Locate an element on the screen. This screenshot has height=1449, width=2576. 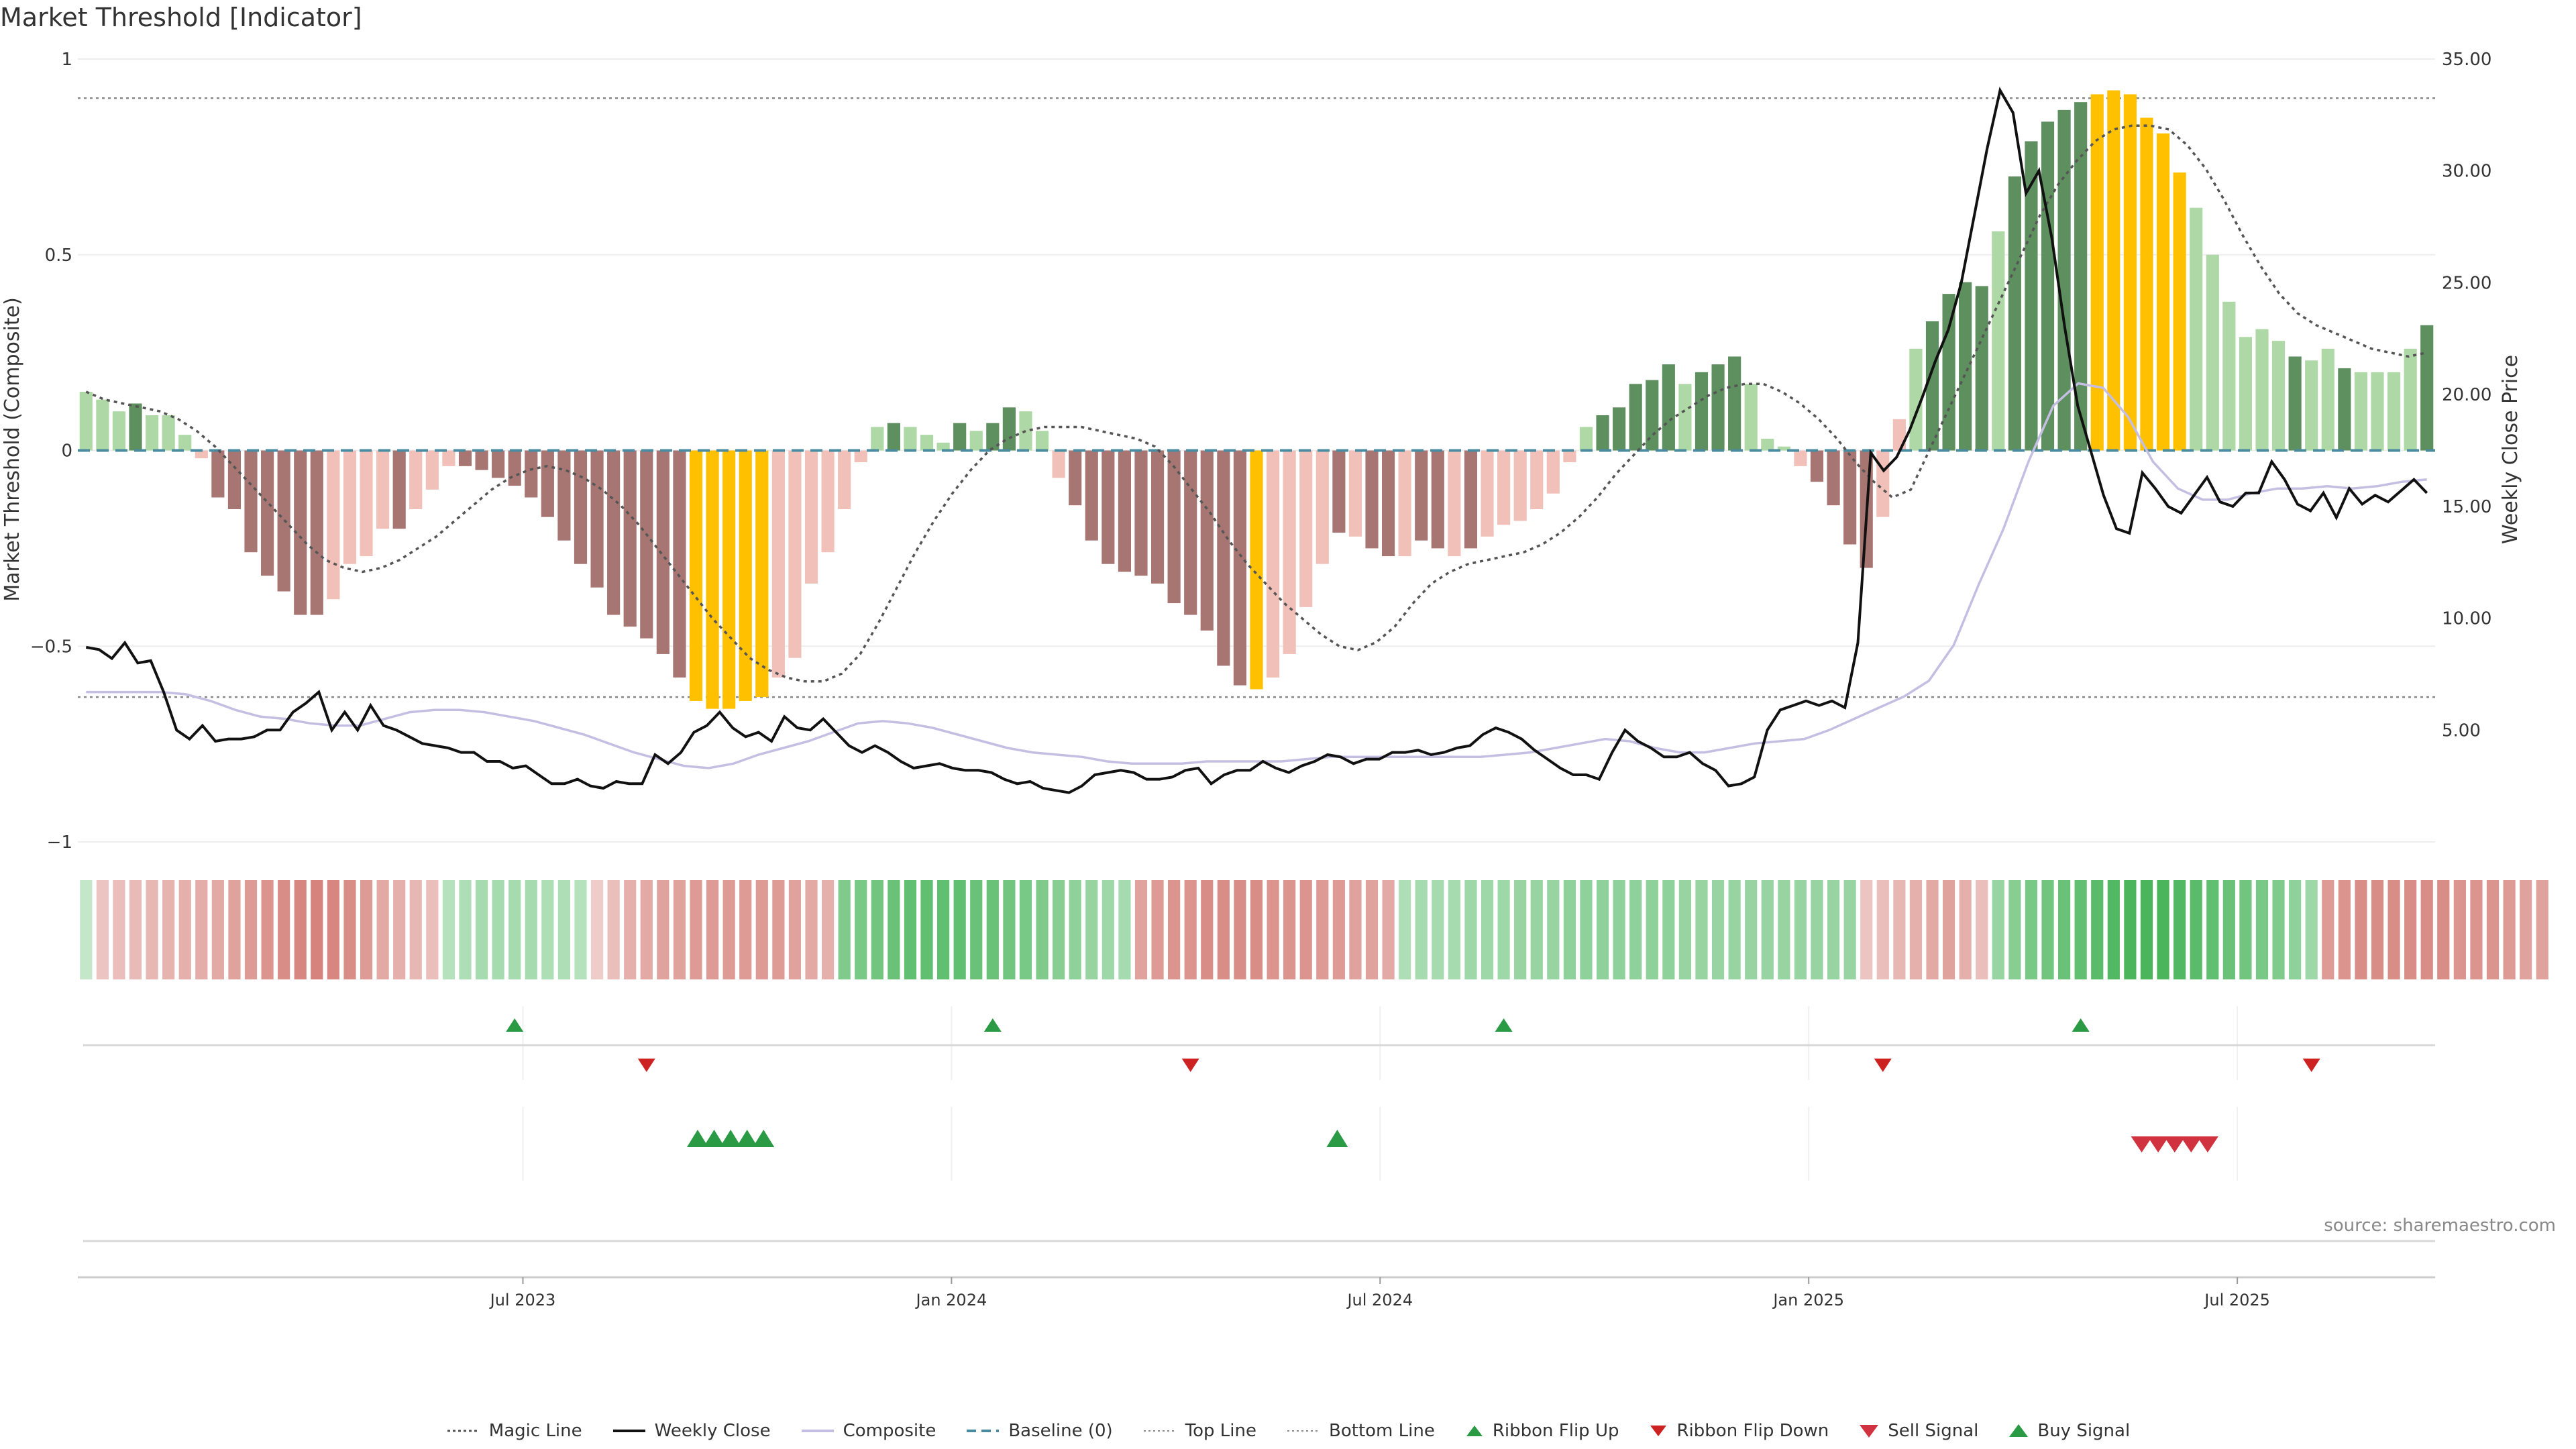
legend-baseline: Baseline (0) is located at coordinates (1039, 1431).